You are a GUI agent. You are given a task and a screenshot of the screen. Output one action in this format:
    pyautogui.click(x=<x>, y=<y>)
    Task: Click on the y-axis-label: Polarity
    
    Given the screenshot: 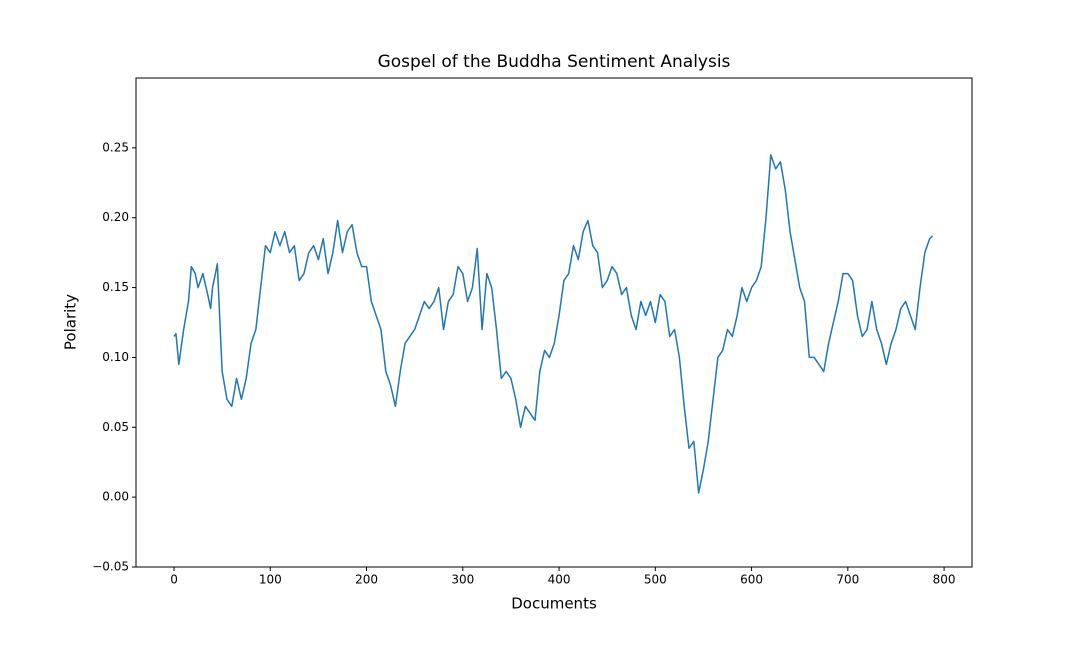 What is the action you would take?
    pyautogui.click(x=71, y=322)
    